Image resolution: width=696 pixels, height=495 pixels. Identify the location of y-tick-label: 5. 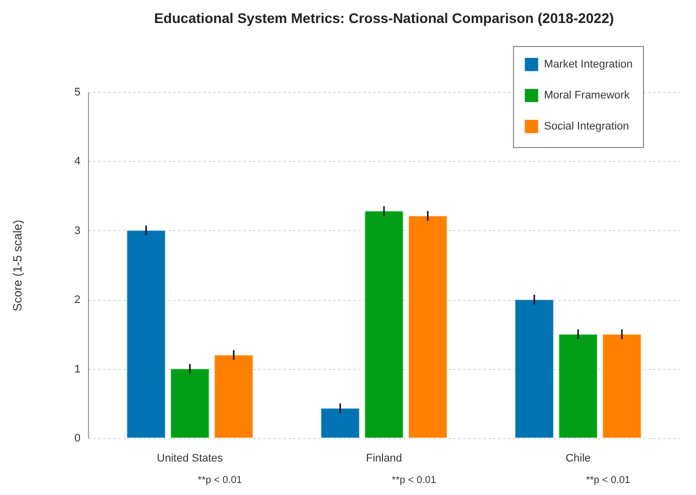
(77, 92).